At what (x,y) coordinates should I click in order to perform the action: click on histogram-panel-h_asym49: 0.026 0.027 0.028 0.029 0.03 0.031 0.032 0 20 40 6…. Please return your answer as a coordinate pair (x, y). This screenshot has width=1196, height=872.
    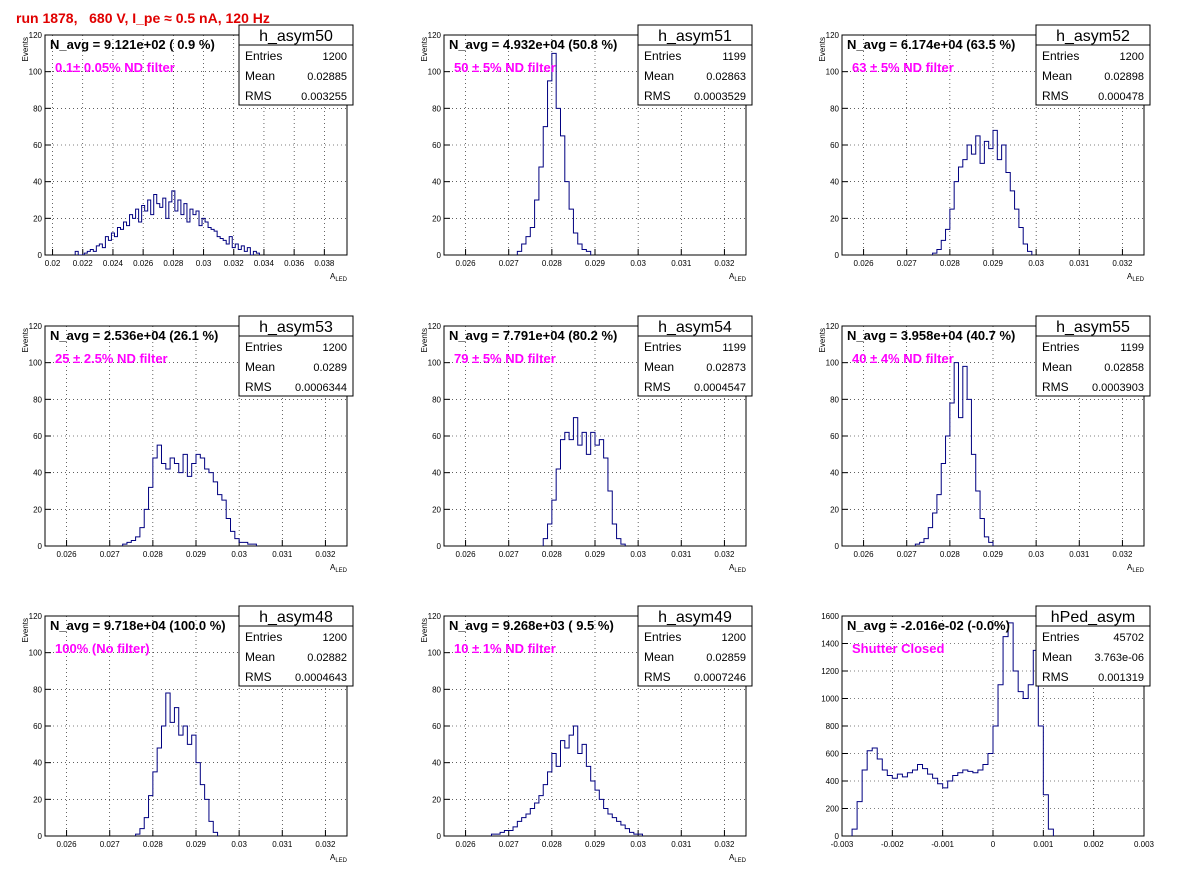
    Looking at the image, I should click on (586, 734).